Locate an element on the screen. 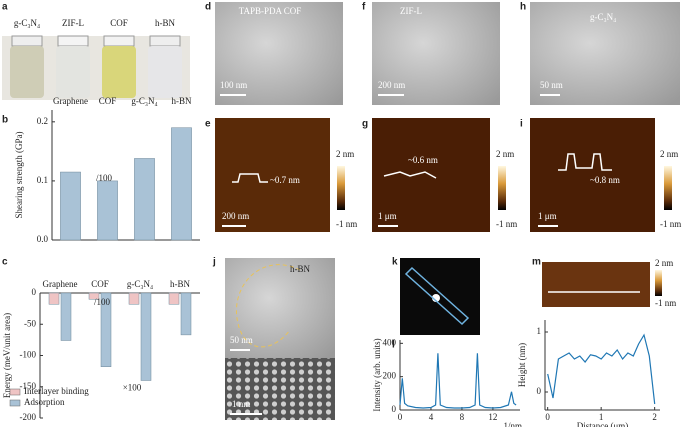 Image resolution: width=683 pixels, height=427 pixels. y-tick-label: -200 is located at coordinates (28, 417).